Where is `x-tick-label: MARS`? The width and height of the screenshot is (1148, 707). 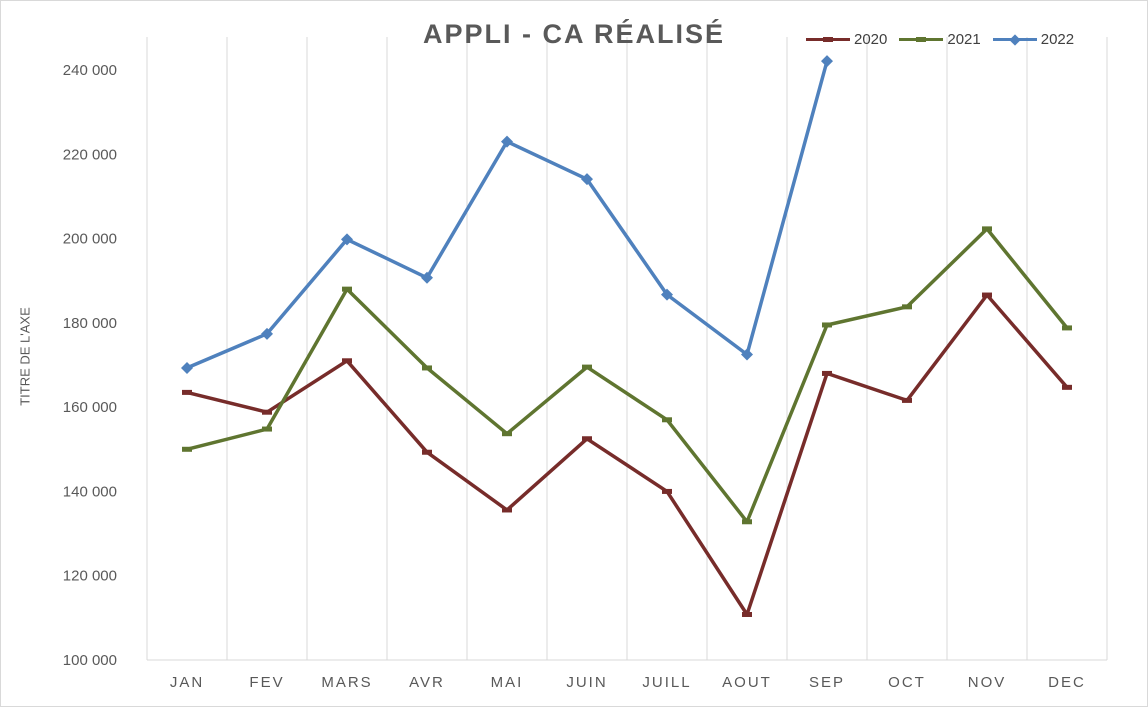 x-tick-label: MARS is located at coordinates (346, 682).